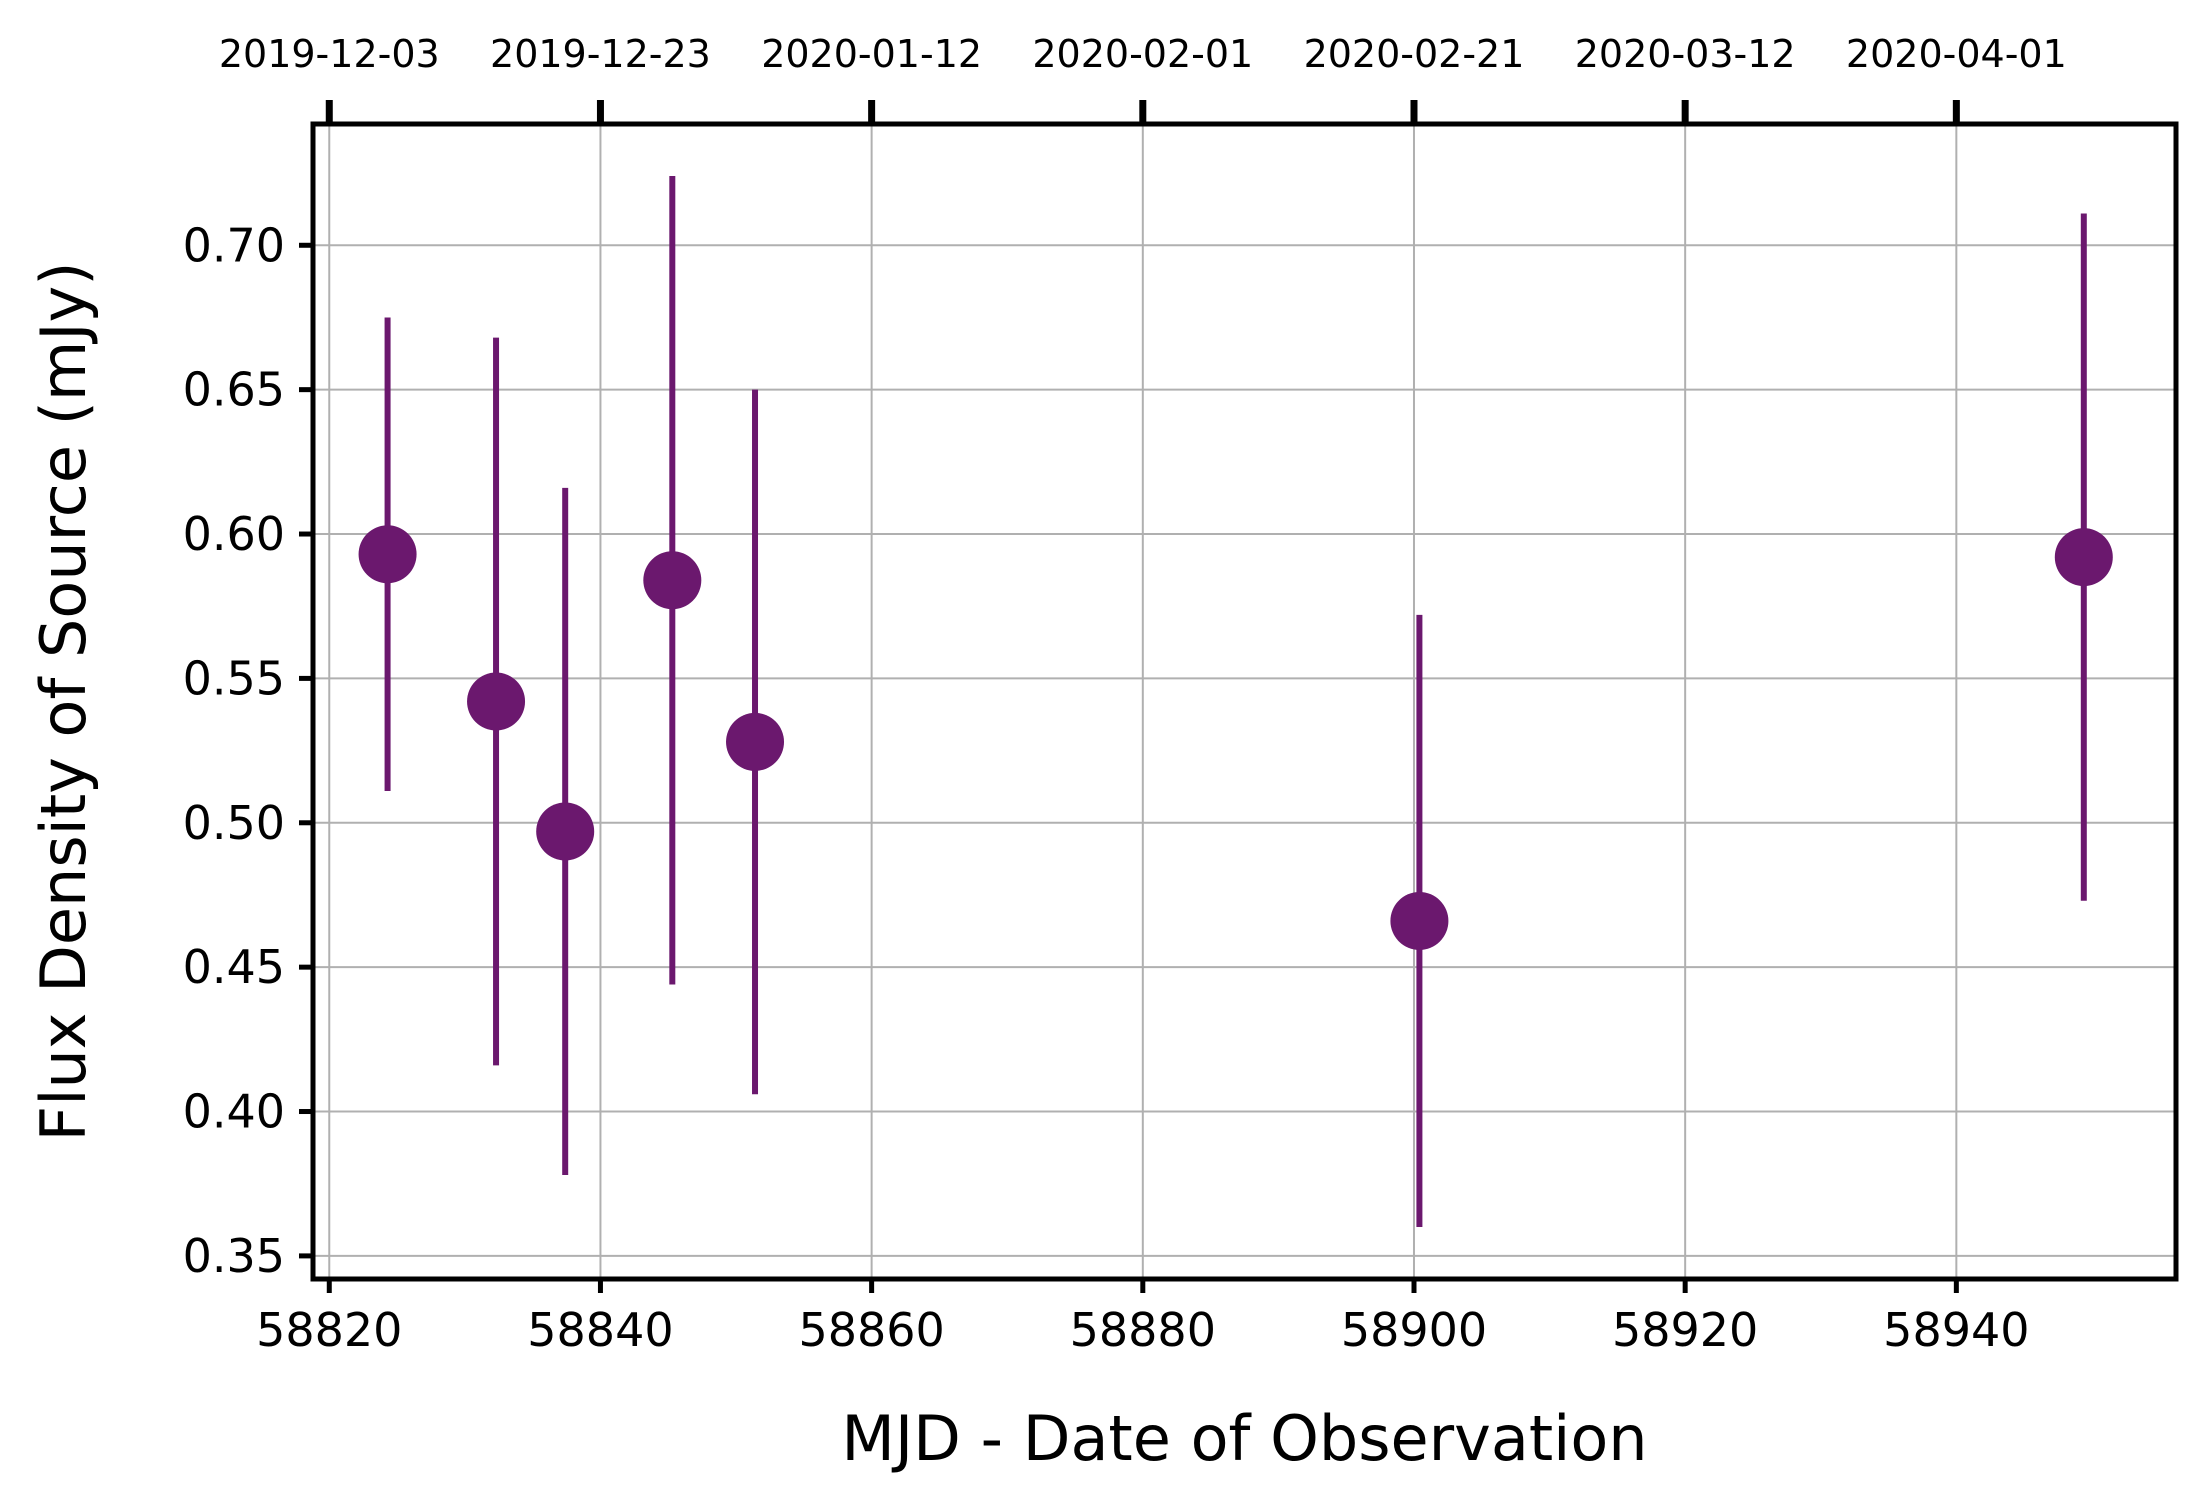  I want to click on x-tick-label: 58940, so click(1956, 1330).